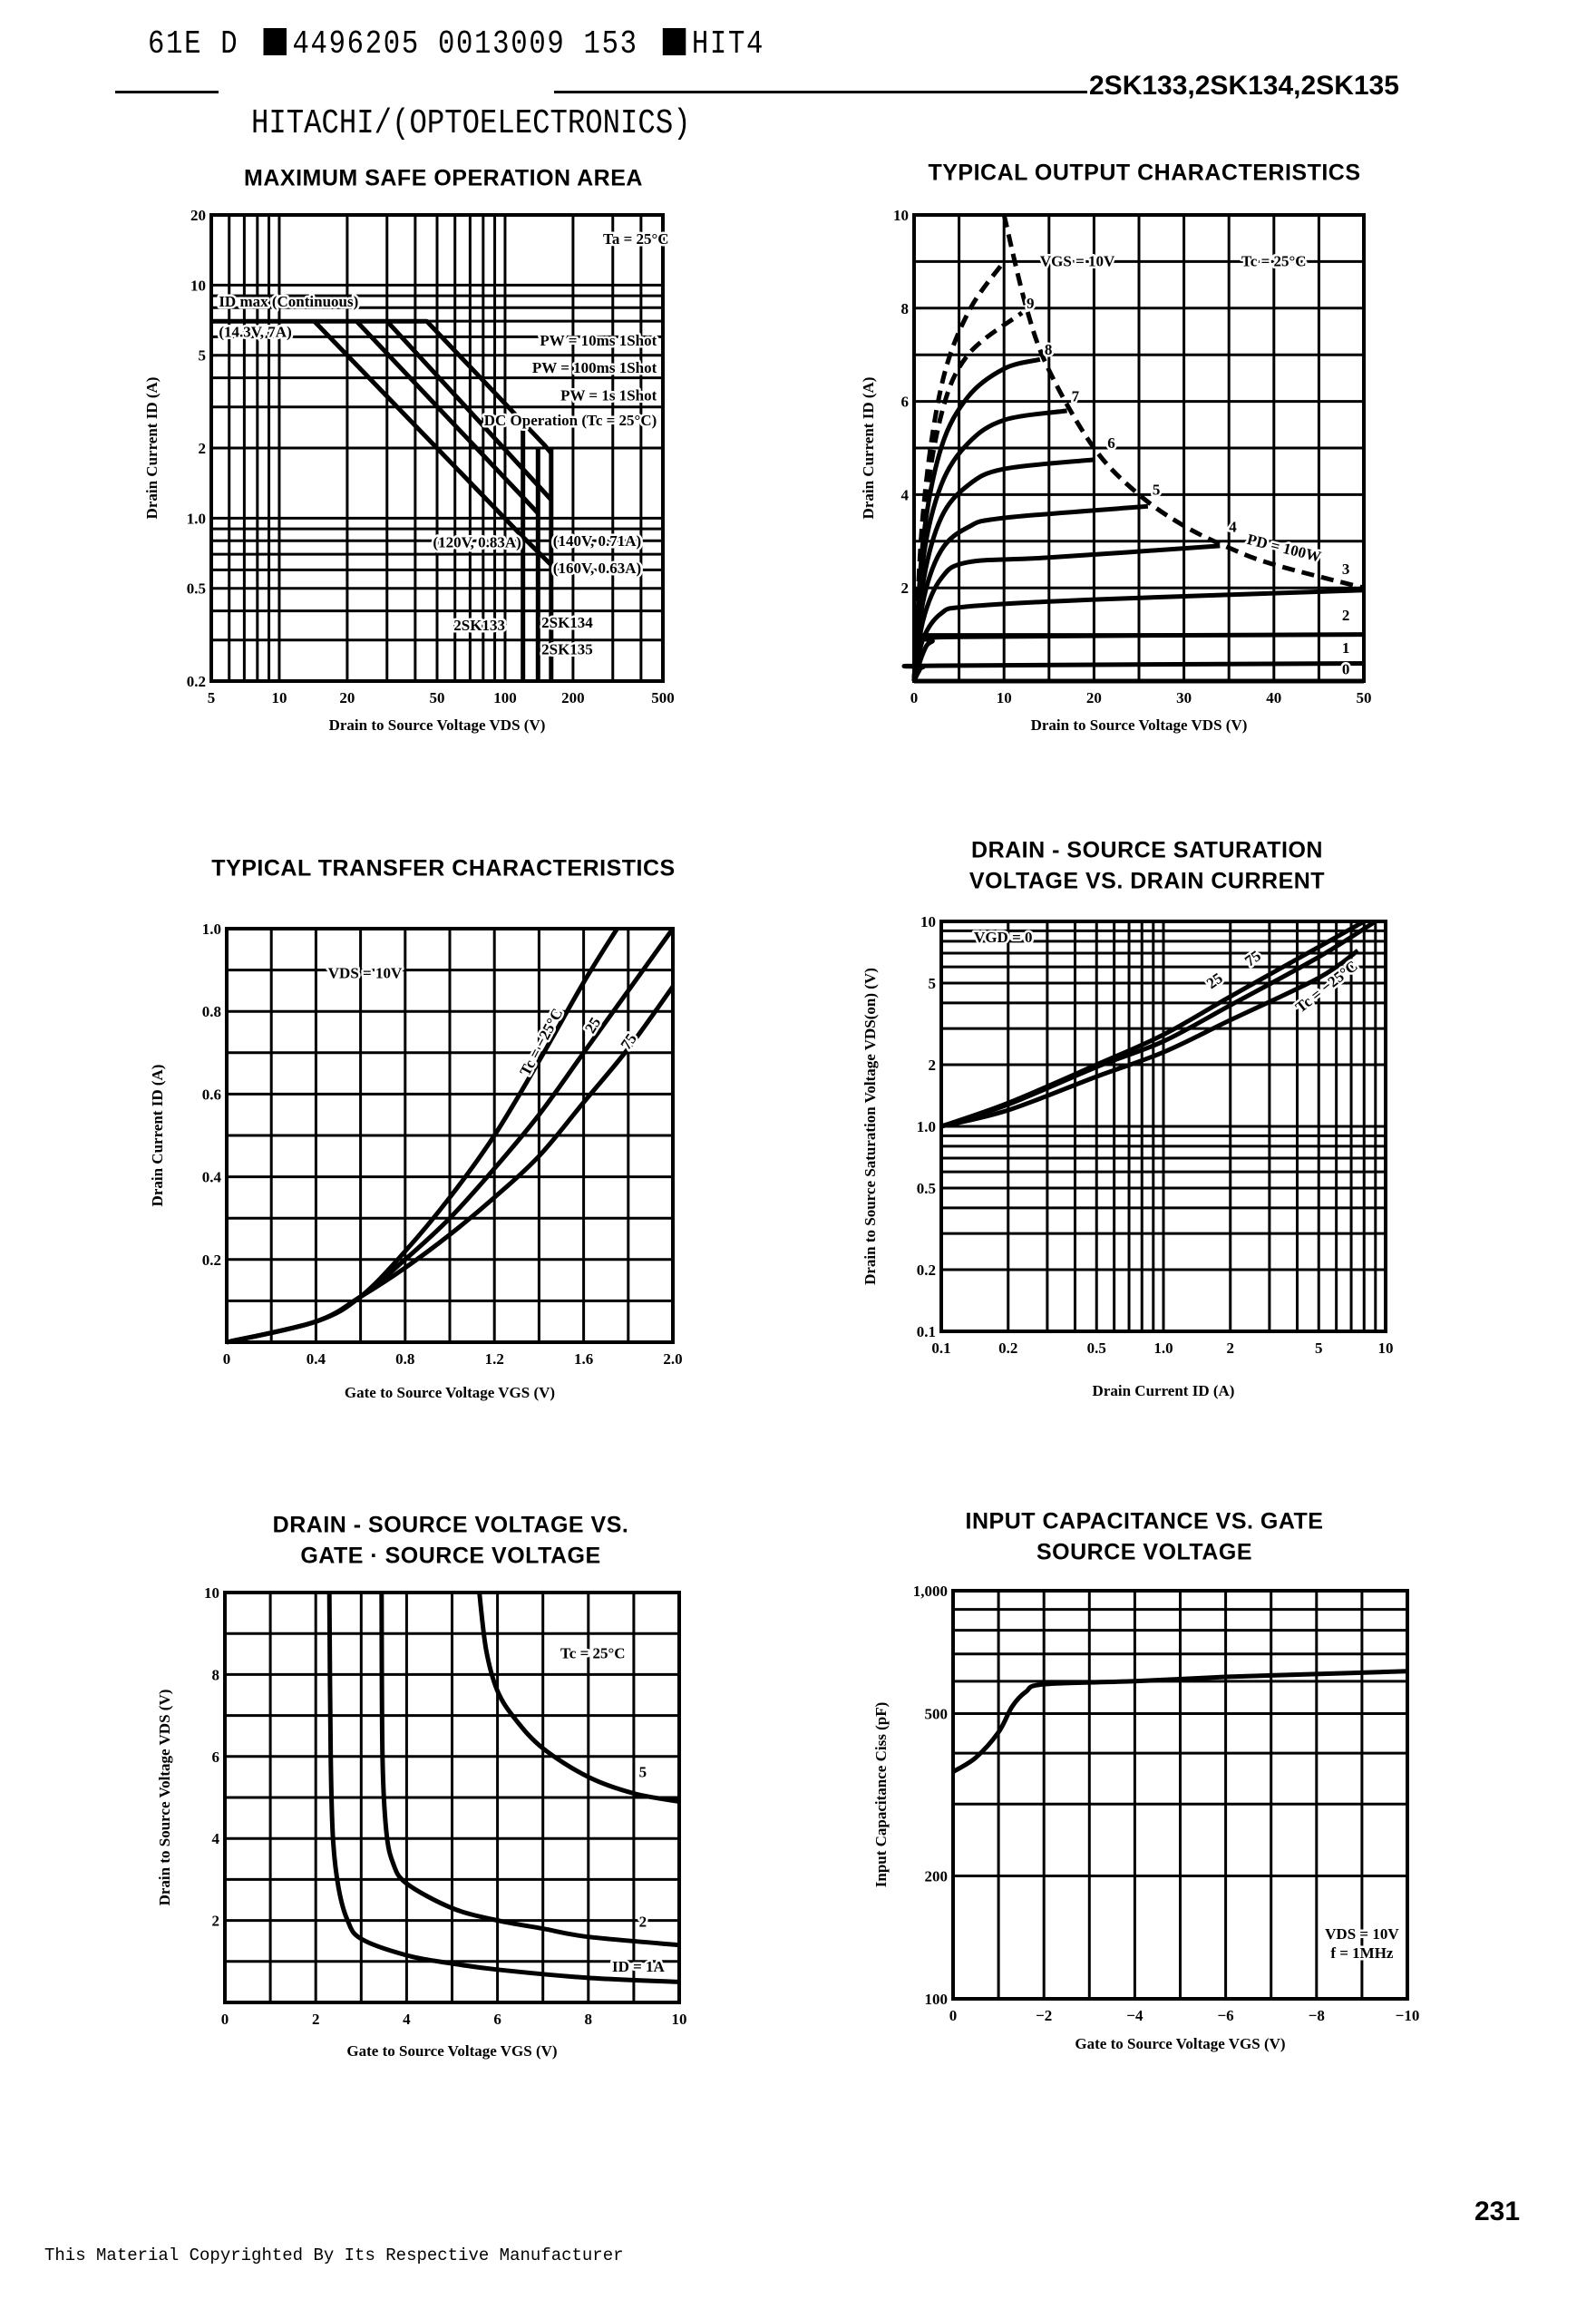 This screenshot has height=2299, width=1596. What do you see at coordinates (597, 541) in the screenshot?
I see `chart-annotation: (140V, 0.71A)` at bounding box center [597, 541].